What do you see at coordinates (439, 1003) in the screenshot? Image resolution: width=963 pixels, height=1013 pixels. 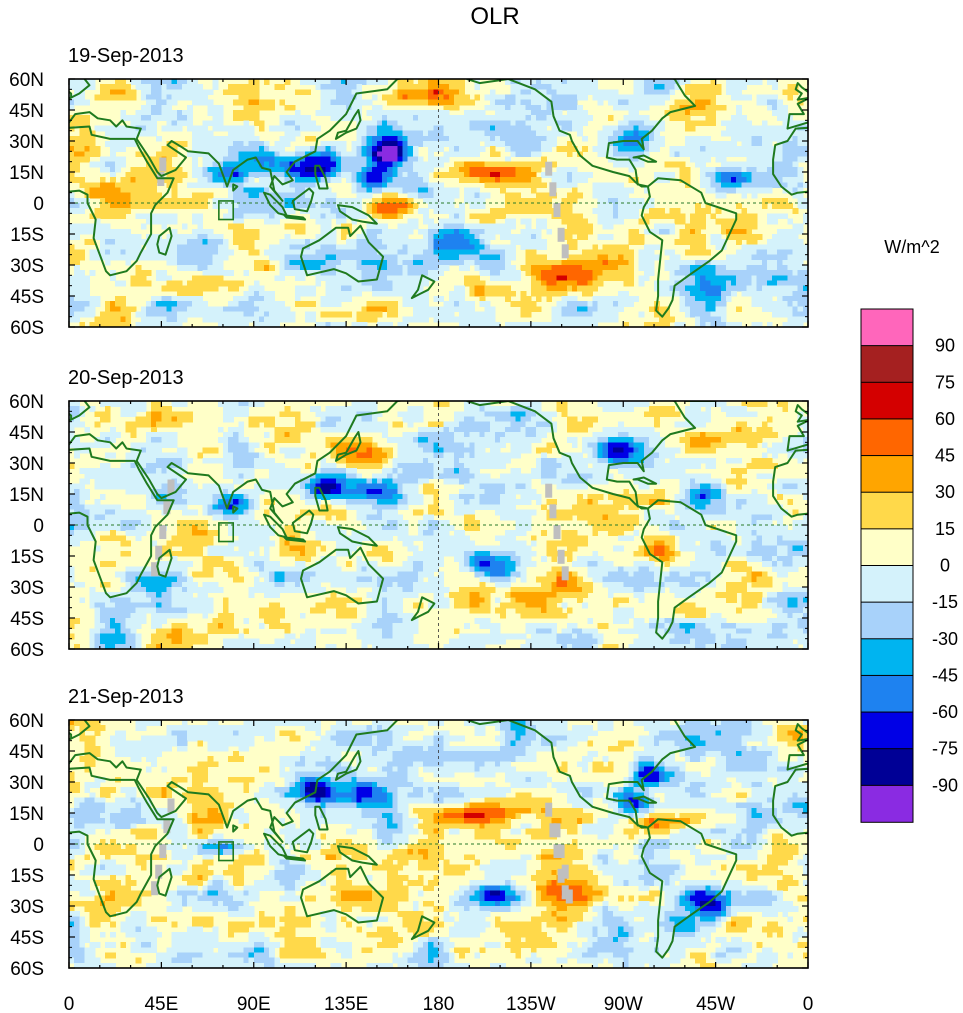 I see `lon-tick-label: 180` at bounding box center [439, 1003].